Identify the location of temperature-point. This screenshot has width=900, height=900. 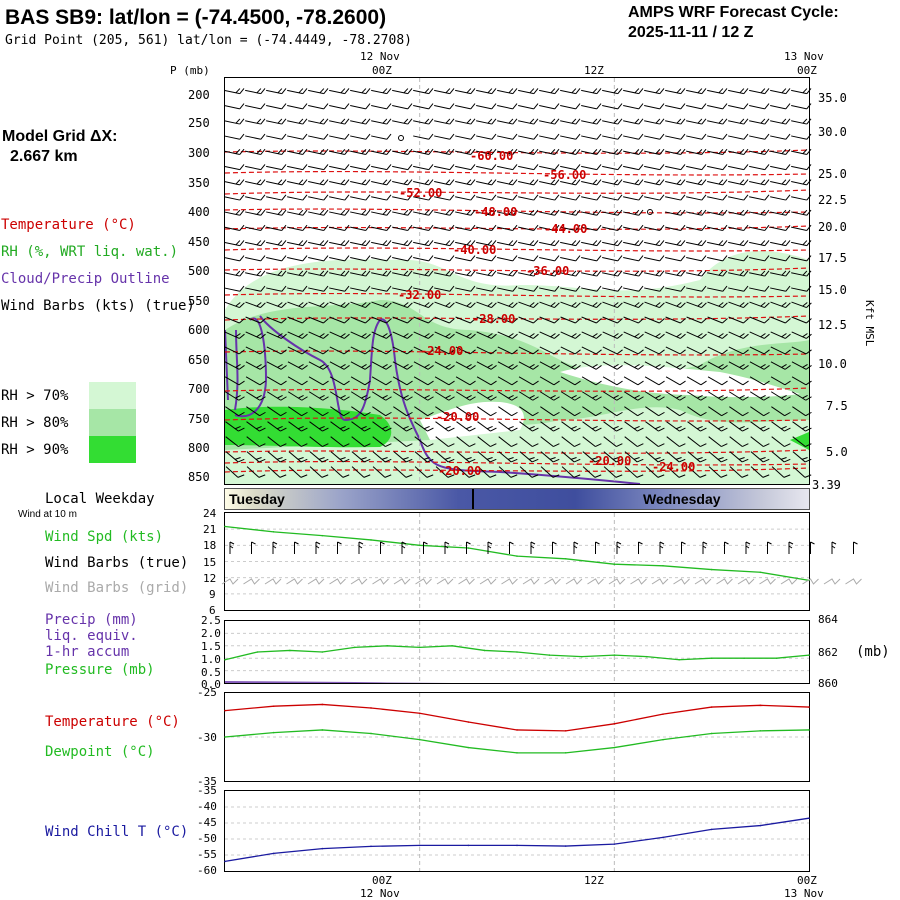
(419, 713).